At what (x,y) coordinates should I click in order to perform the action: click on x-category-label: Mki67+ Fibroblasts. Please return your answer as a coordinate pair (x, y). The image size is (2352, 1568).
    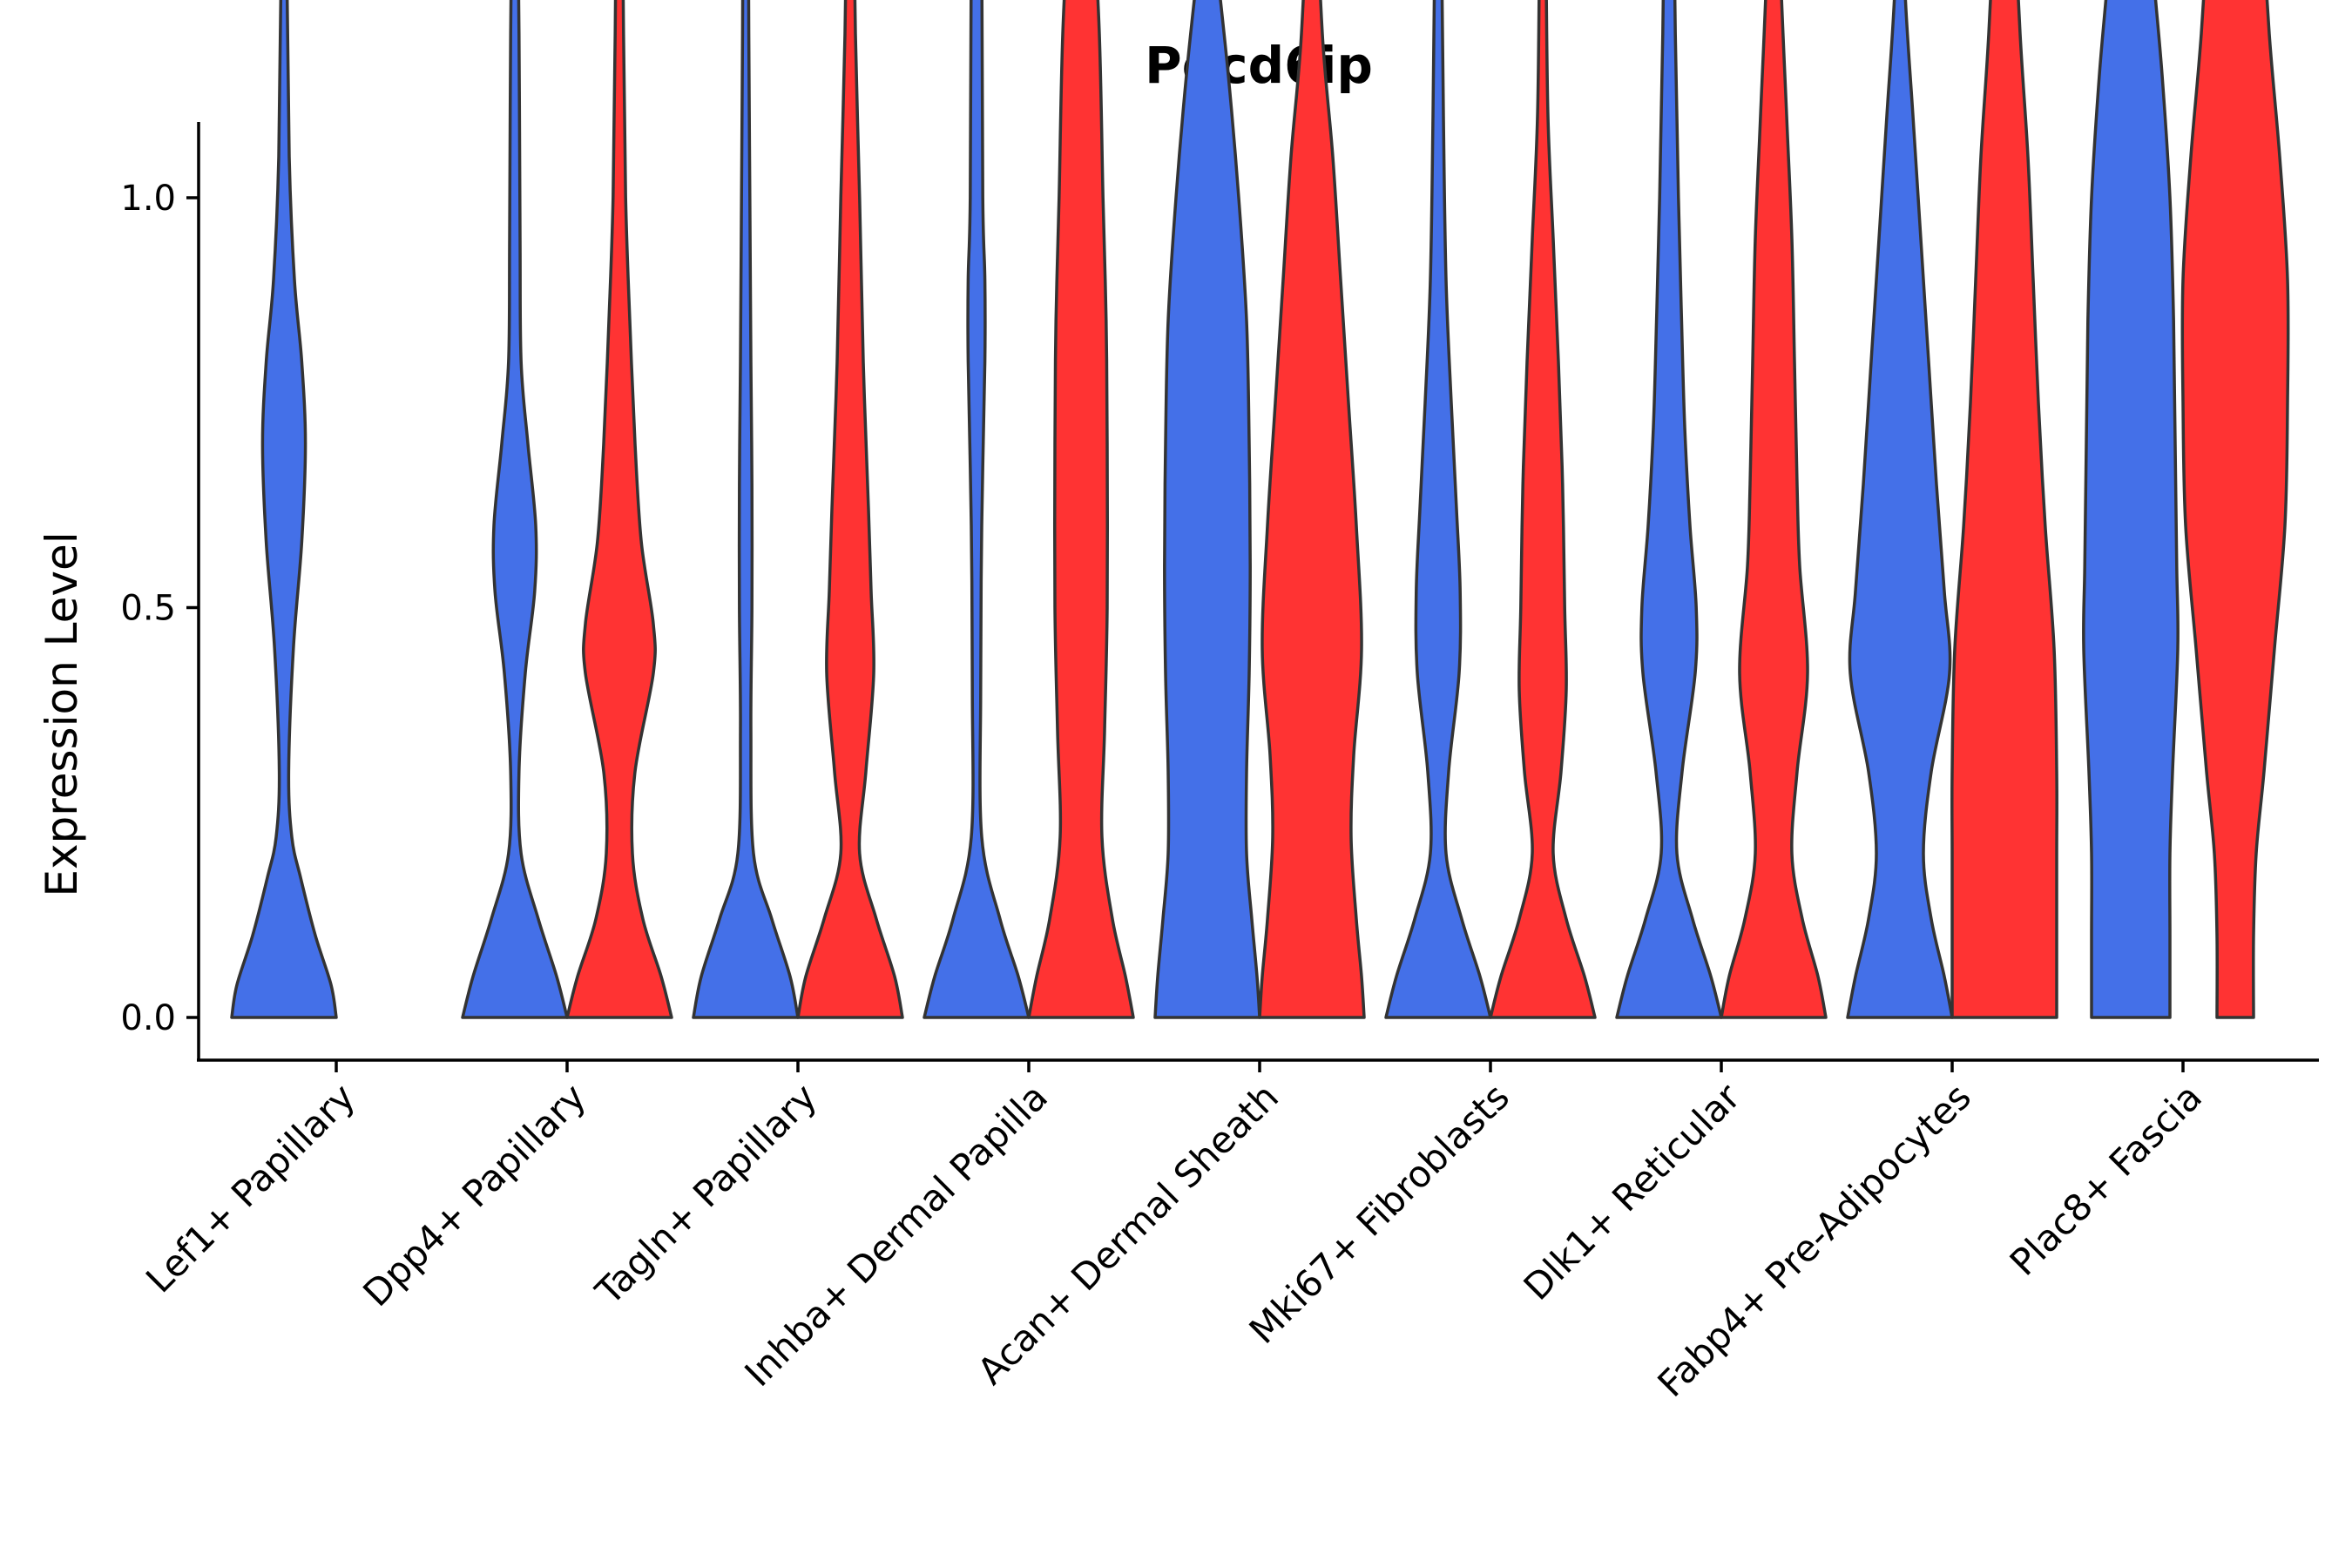
    Looking at the image, I should click on (1379, 1213).